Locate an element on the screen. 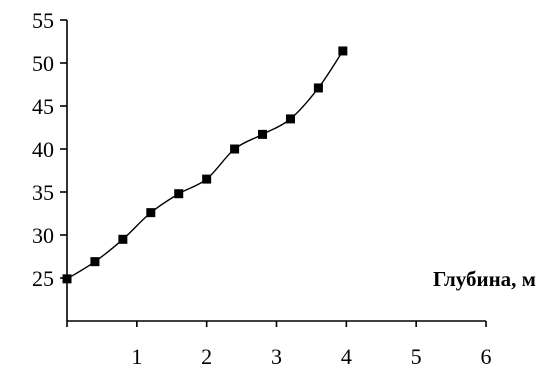 This screenshot has height=373, width=536. y-axis: 25 30 35 40 45 50 55 is located at coordinates (50, 164).